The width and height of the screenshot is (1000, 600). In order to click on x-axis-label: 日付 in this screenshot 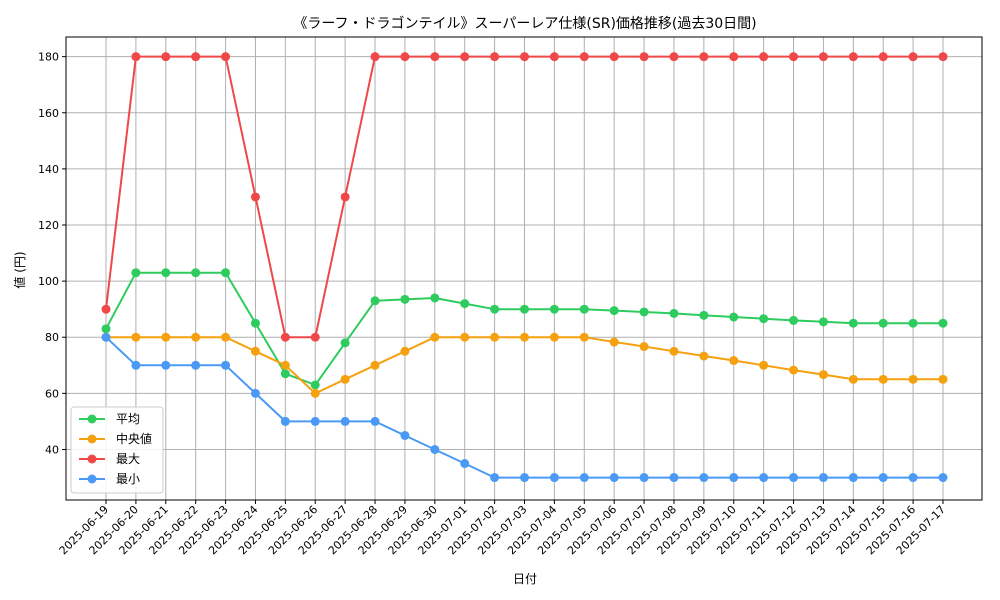, I will do `click(525, 579)`.